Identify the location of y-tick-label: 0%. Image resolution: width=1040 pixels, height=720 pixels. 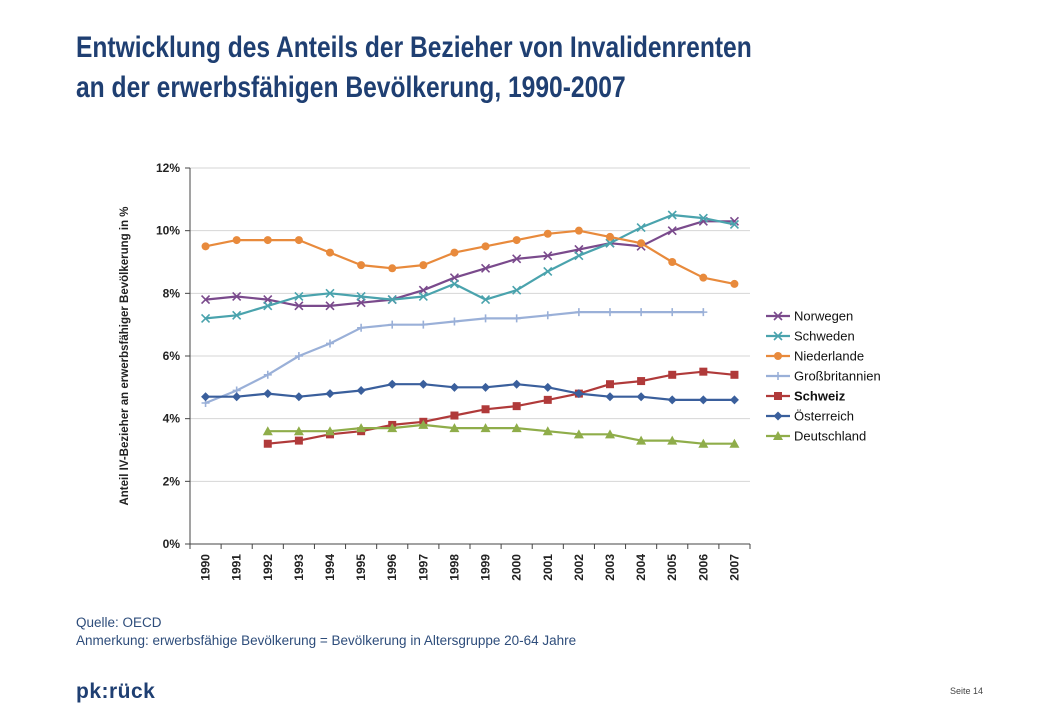
(172, 544).